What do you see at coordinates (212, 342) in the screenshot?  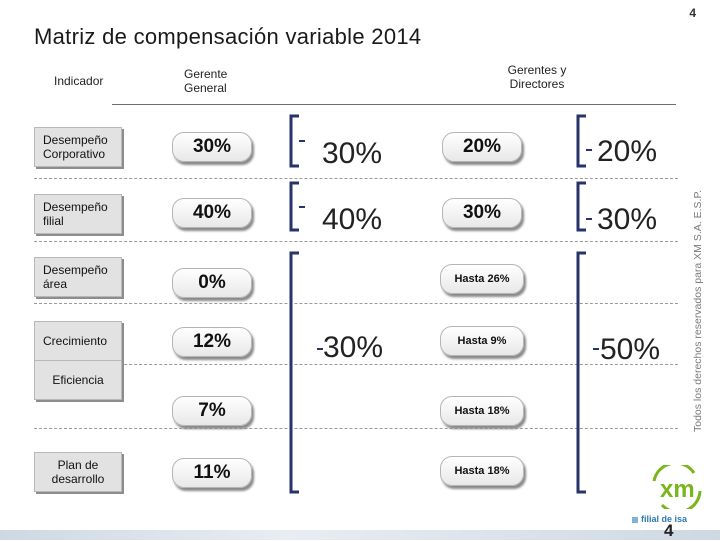 I see `gg-value-crecimiento: 12%` at bounding box center [212, 342].